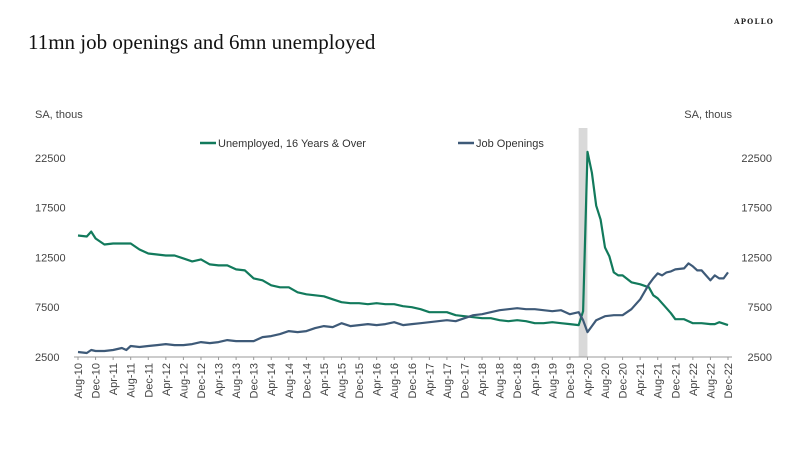 The height and width of the screenshot is (450, 800). I want to click on x-tick-label: Aug-14, so click(290, 380).